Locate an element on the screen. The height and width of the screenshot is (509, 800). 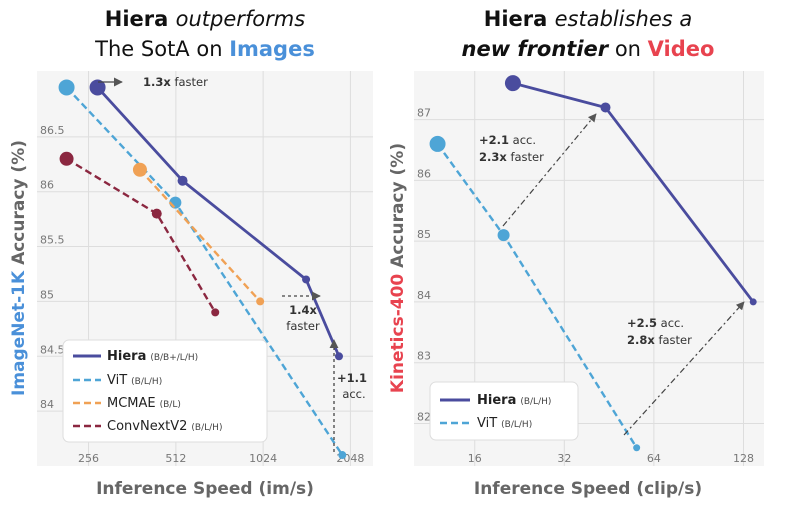
legend-mcmae-sub: (B/L) is located at coordinates (170, 405).